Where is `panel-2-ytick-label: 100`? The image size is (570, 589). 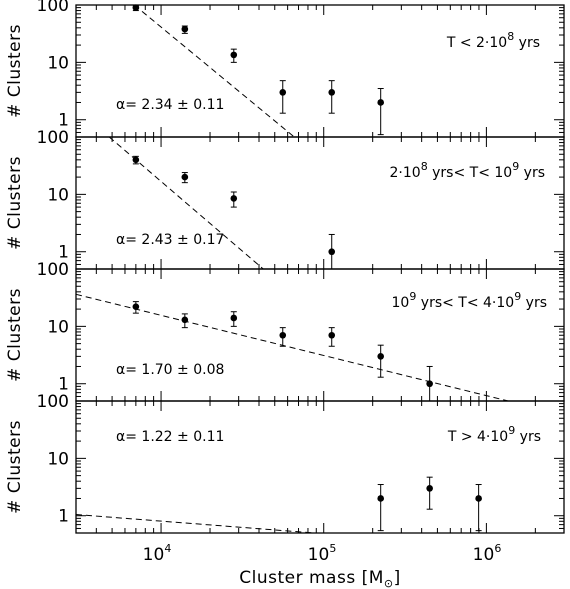 panel-2-ytick-label: 100 is located at coordinates (53, 138).